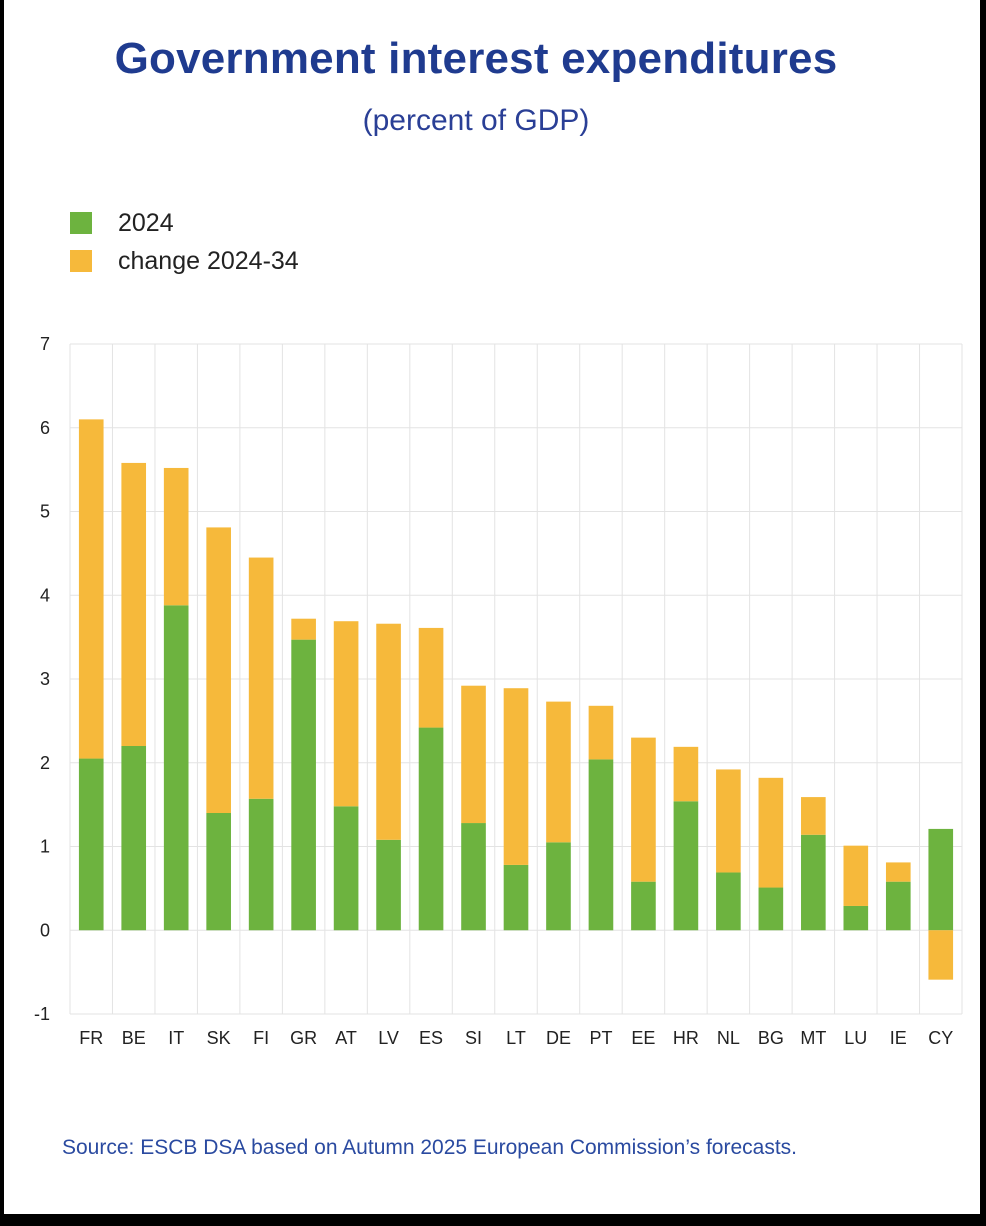 This screenshot has height=1226, width=986. What do you see at coordinates (728, 821) in the screenshot?
I see `bar-change-nl` at bounding box center [728, 821].